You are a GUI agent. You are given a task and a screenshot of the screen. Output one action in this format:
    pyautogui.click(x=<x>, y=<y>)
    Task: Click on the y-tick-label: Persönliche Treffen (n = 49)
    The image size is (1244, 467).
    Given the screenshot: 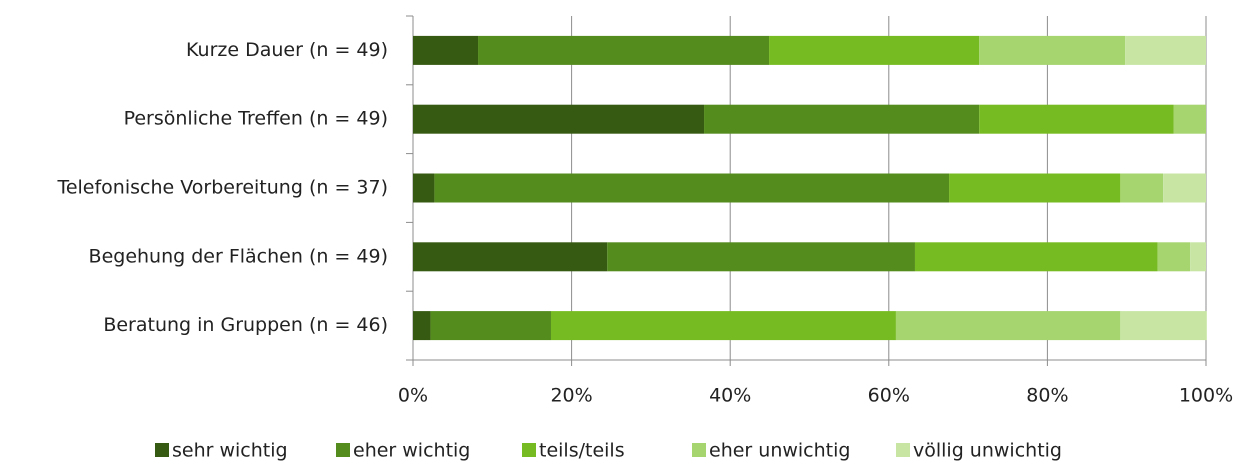 What is the action you would take?
    pyautogui.click(x=256, y=119)
    